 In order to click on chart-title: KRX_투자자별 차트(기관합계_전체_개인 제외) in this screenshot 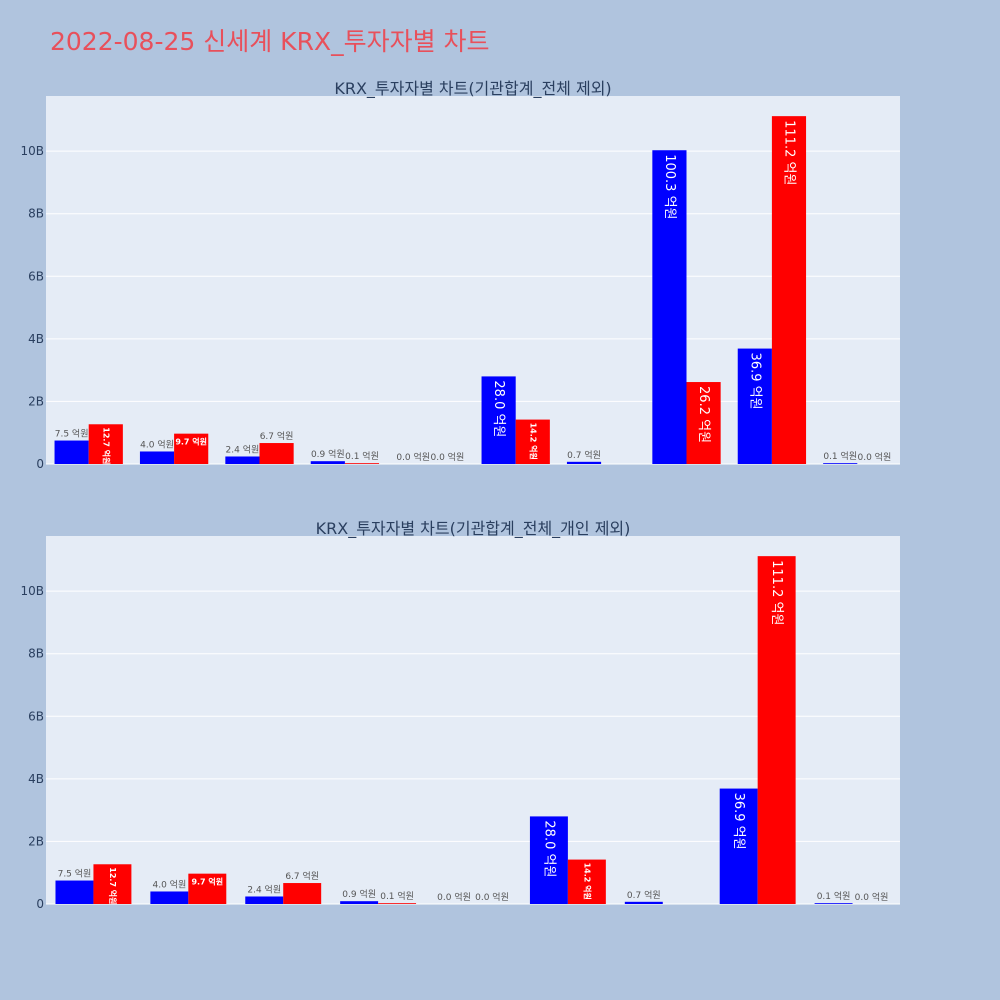, I will do `click(473, 529)`.